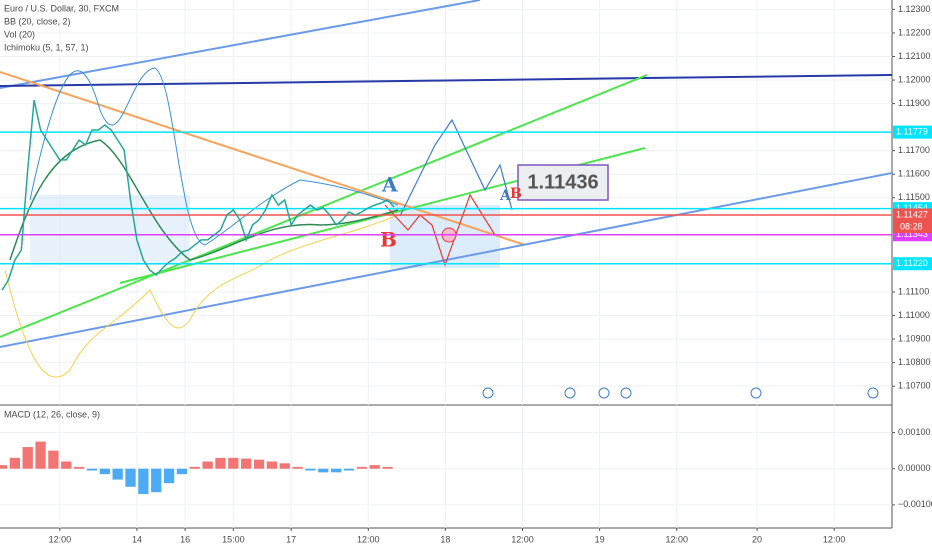  I want to click on indicator-label: Ichimoku (5, 1, 57, 1), so click(46, 47).